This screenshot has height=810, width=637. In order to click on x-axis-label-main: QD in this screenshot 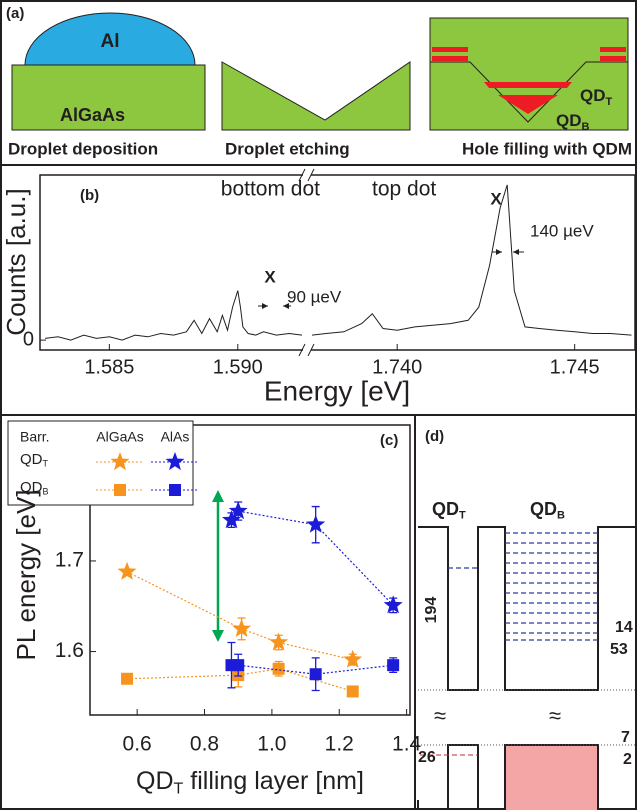, I will do `click(155, 781)`.